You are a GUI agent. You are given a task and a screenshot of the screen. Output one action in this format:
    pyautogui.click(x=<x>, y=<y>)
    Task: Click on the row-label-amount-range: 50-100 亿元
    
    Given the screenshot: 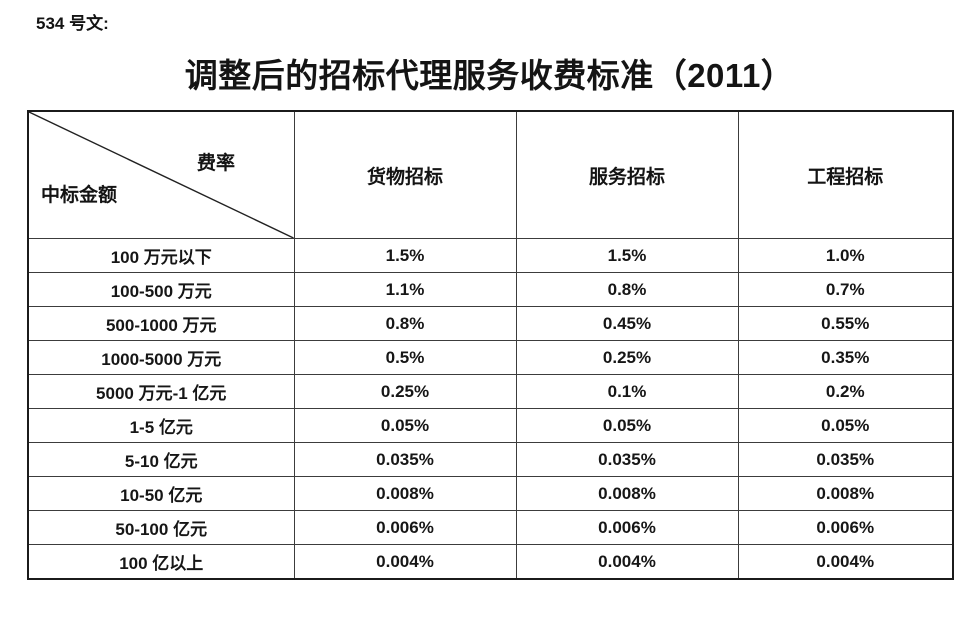 What is the action you would take?
    pyautogui.click(x=161, y=527)
    